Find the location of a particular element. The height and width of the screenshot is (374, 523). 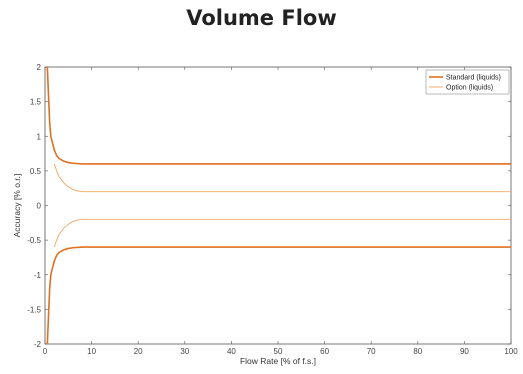

y-tick-label: 1.5 is located at coordinates (36, 102).